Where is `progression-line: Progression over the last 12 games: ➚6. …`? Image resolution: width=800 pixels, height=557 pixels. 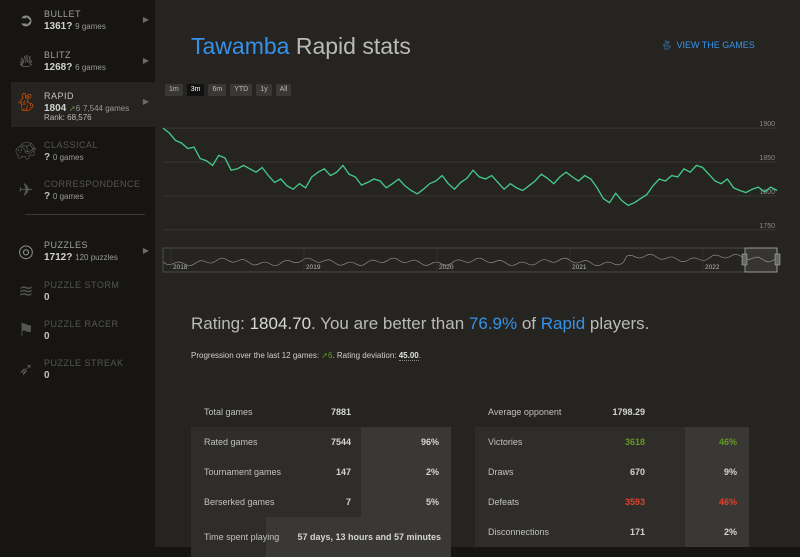 progression-line: Progression over the last 12 games: ➚6. … is located at coordinates (306, 356).